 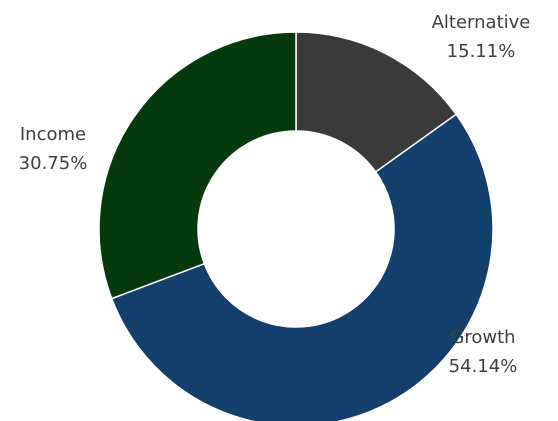 What do you see at coordinates (481, 51) in the screenshot?
I see `slice-value-alternative: 15.11%` at bounding box center [481, 51].